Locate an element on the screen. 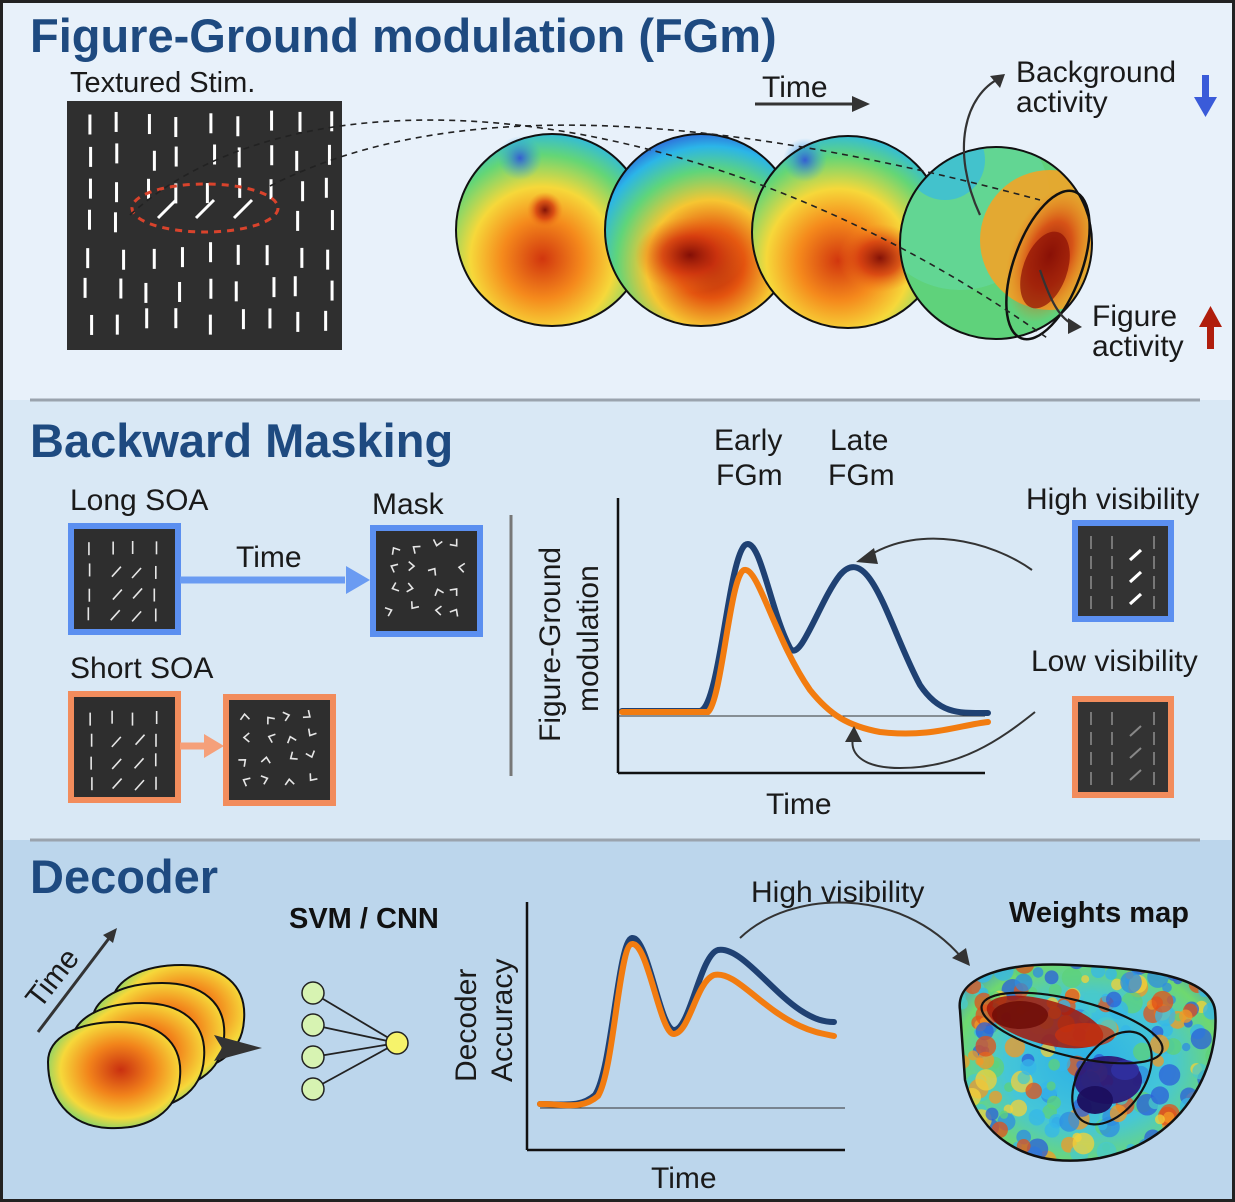 Image resolution: width=1235 pixels, height=1202 pixels. background-label-line1: Background is located at coordinates (1096, 72).